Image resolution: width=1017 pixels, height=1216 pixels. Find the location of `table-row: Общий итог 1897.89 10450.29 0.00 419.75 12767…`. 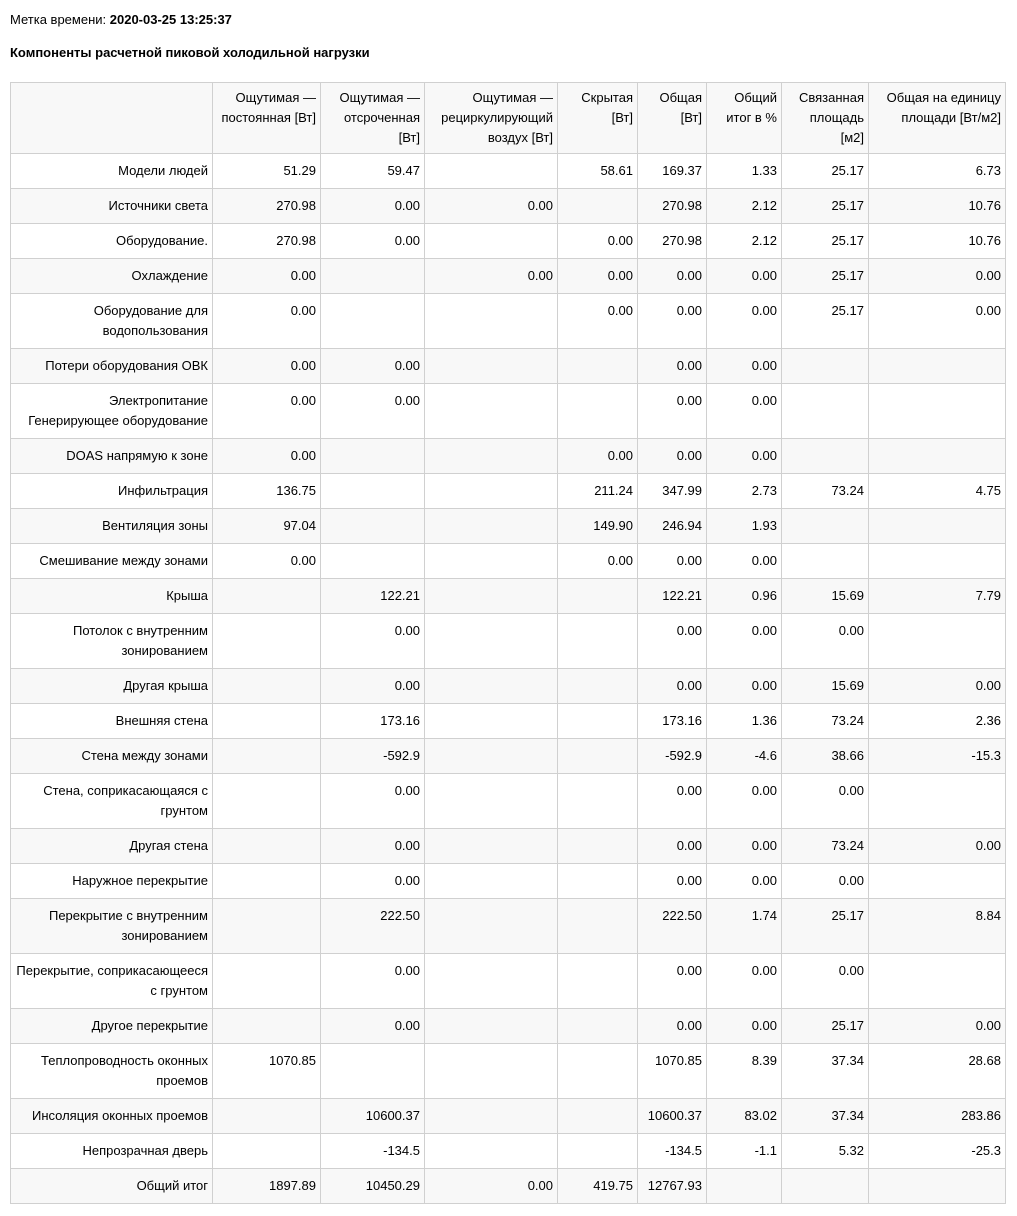

table-row: Общий итог 1897.89 10450.29 0.00 419.75 12767… is located at coordinates (508, 1186).